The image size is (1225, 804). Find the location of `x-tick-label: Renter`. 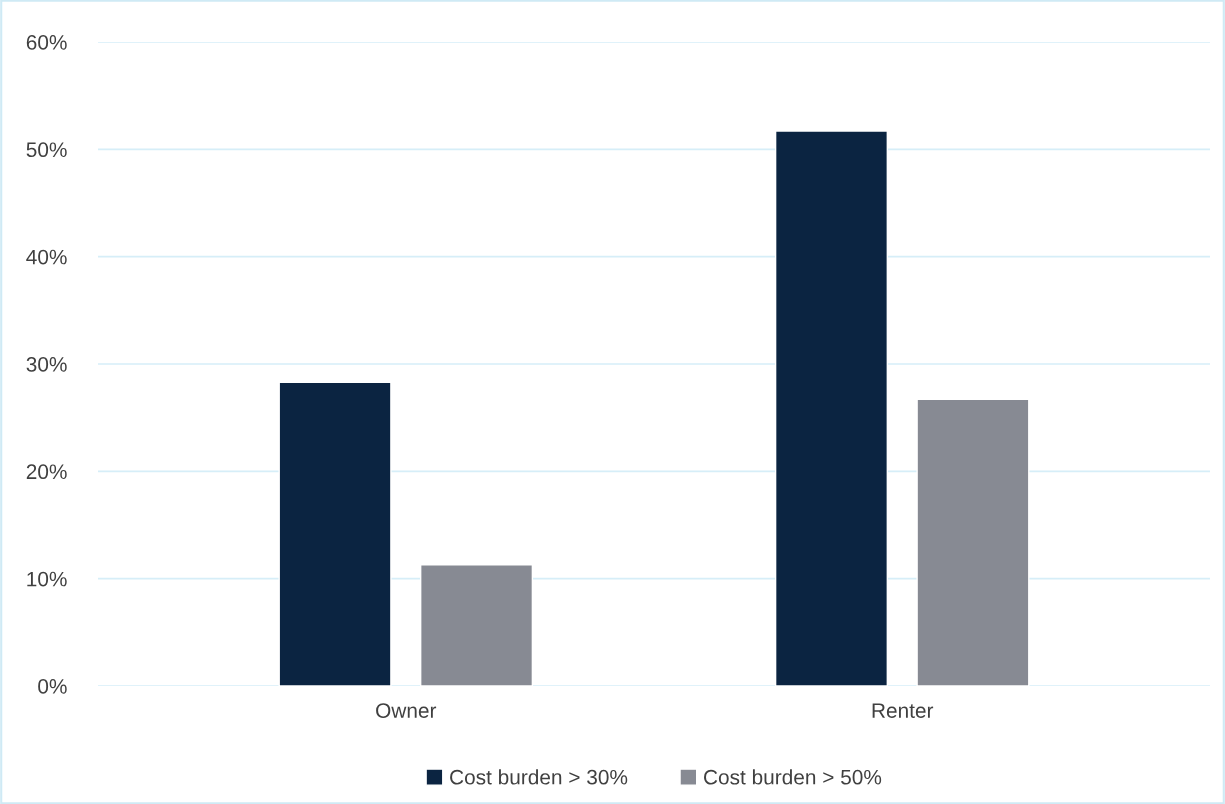

x-tick-label: Renter is located at coordinates (903, 710).